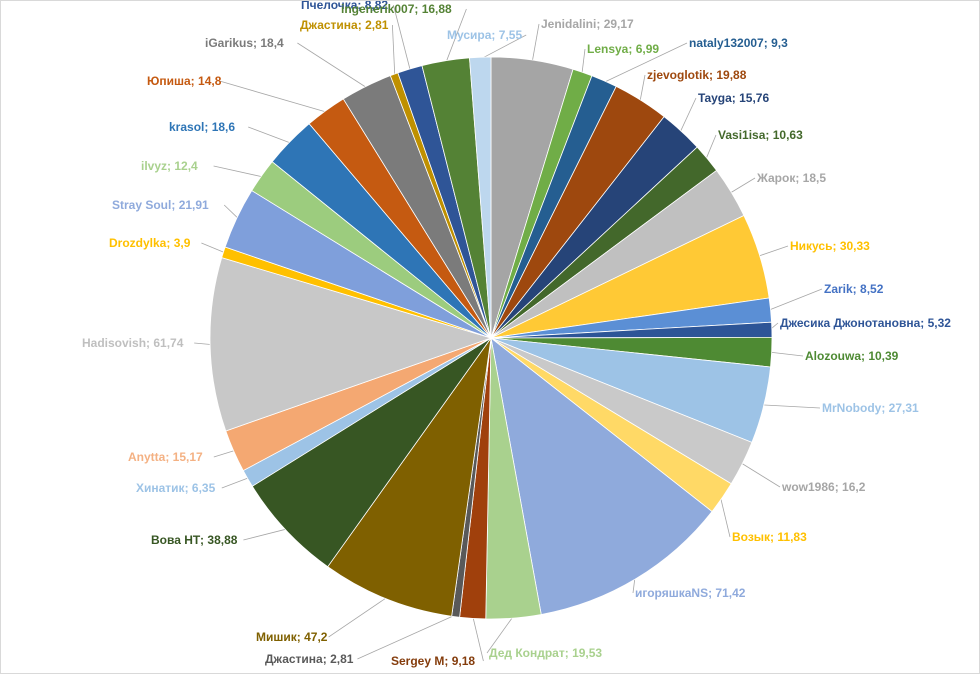  Describe the element at coordinates (823, 487) in the screenshot. I see `data-label-wow1986-12: wow1986; 16,2` at that location.